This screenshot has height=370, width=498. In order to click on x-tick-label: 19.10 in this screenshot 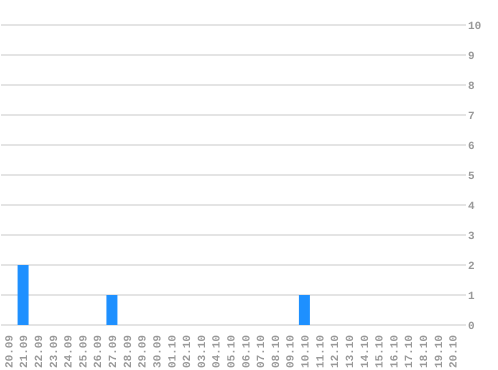, I will do `click(440, 351)`.